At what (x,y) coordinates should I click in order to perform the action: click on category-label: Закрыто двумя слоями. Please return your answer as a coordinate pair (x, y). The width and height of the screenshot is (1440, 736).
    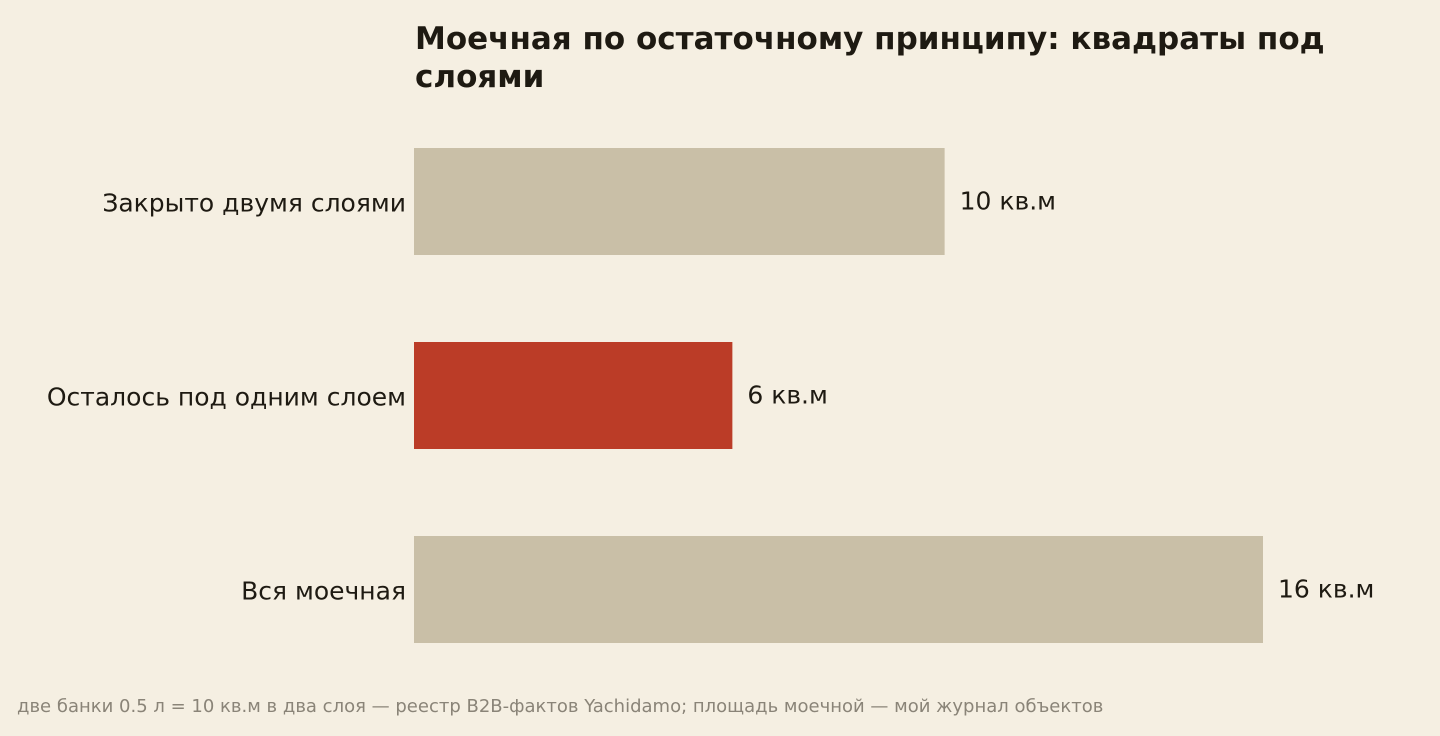
    Looking at the image, I should click on (254, 203).